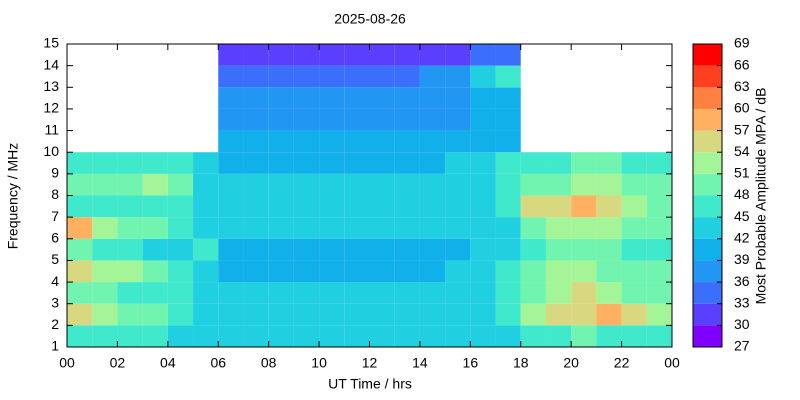 The width and height of the screenshot is (800, 400). Describe the element at coordinates (55, 173) in the screenshot. I see `y-tick-label: 9` at that location.